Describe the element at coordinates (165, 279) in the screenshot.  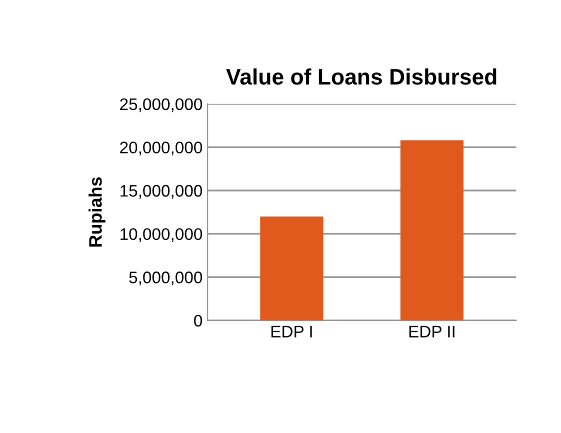
I see `y-tick-label: 5,000,000` at that location.